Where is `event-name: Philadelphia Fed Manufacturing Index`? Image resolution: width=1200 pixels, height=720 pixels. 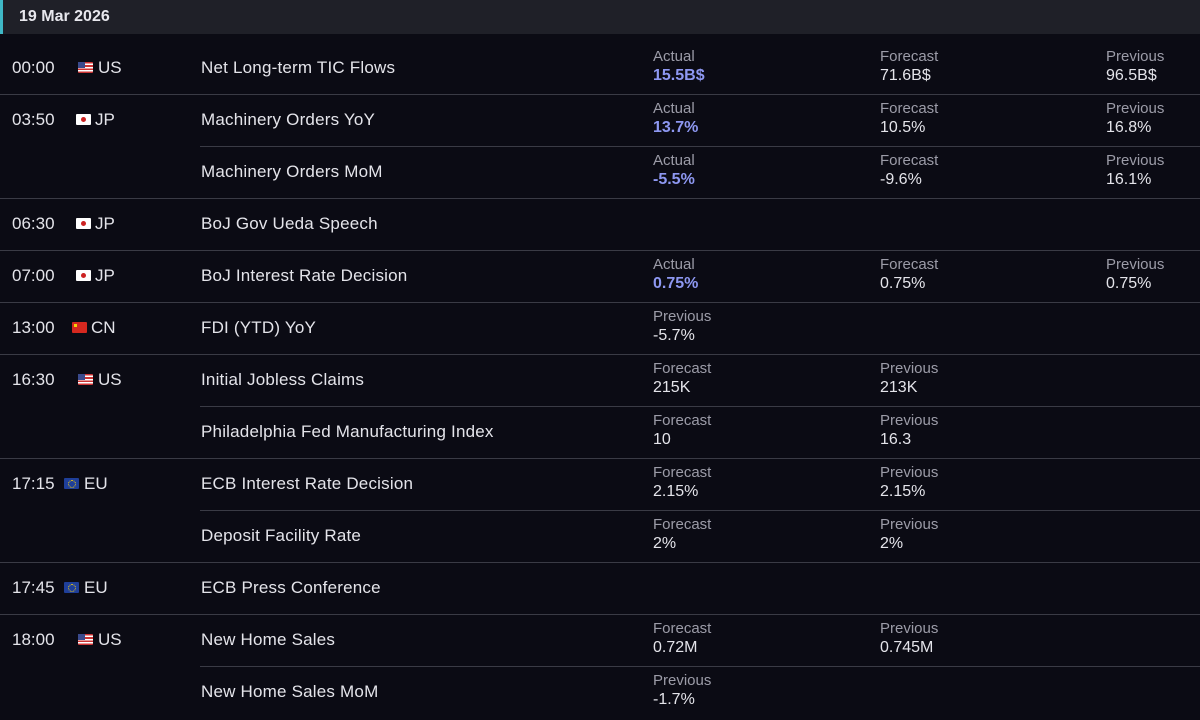
event-name: Philadelphia Fed Manufacturing Index is located at coordinates (347, 431).